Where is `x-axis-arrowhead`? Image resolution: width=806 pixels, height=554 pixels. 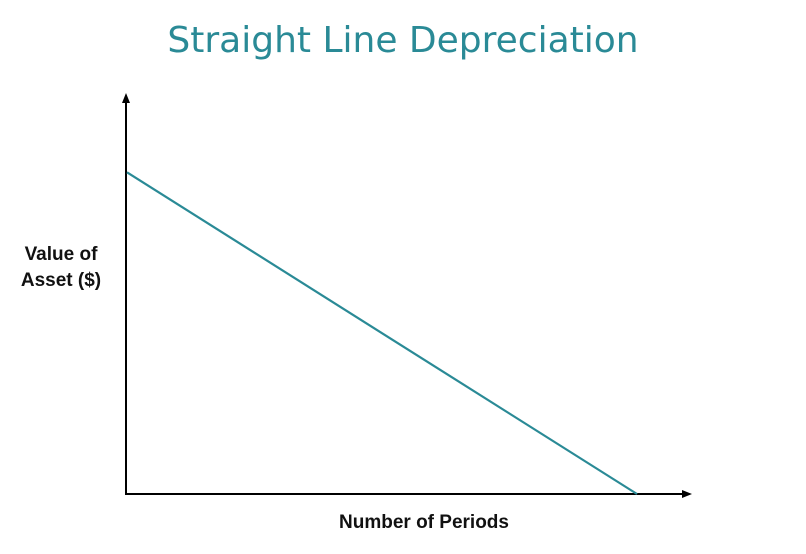
x-axis-arrowhead is located at coordinates (687, 494).